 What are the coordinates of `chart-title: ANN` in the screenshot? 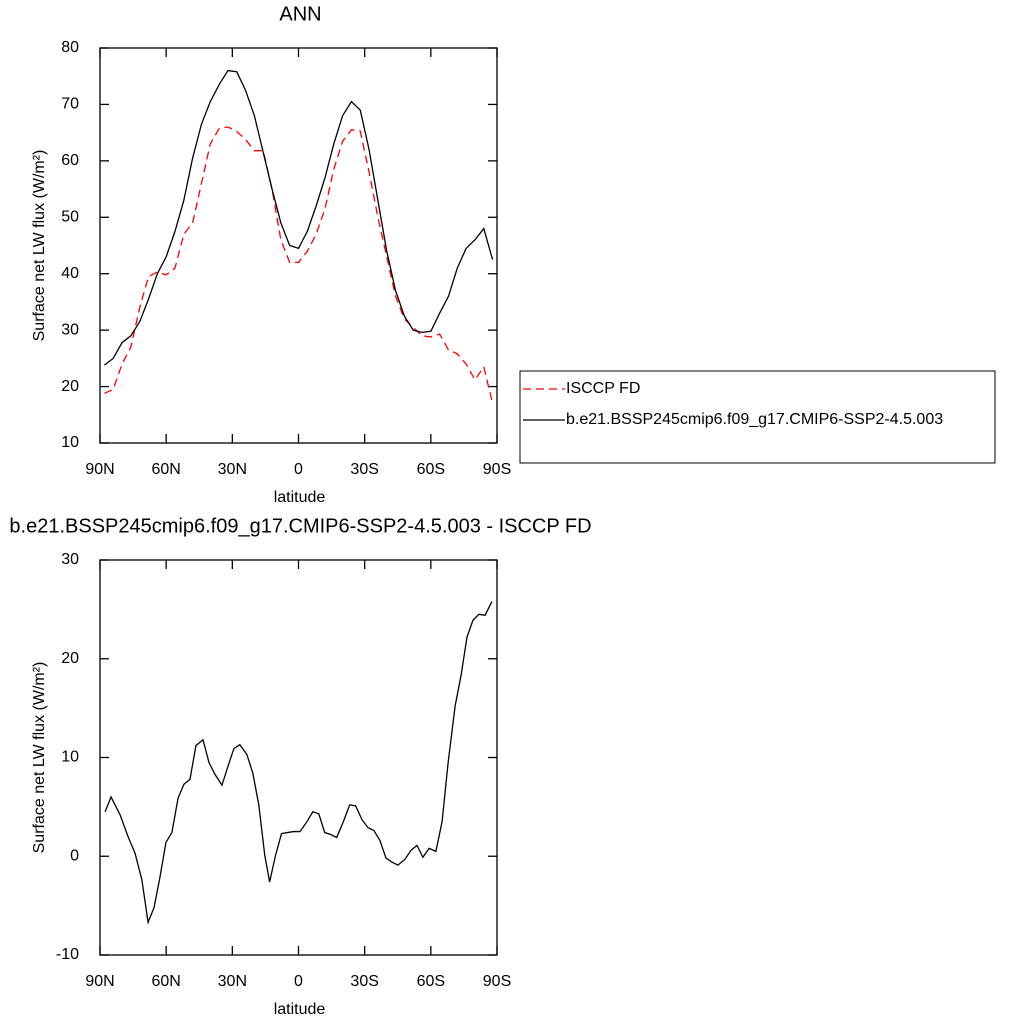 It's located at (300, 14).